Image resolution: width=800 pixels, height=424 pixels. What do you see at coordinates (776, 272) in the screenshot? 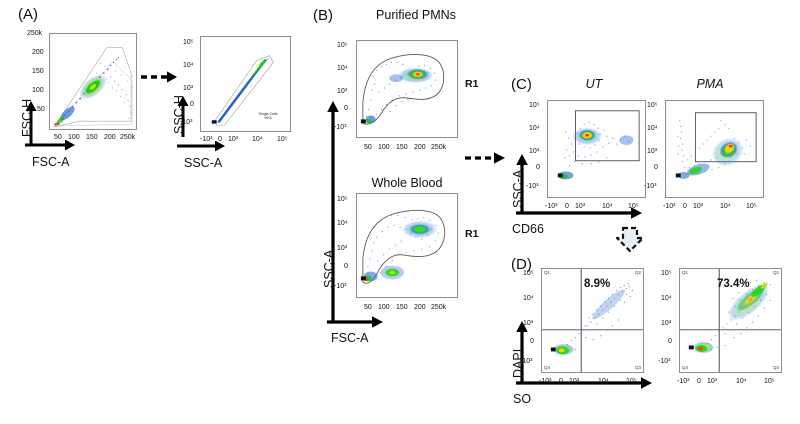
I see `quadrant-label-q2-right: Q2` at bounding box center [776, 272].